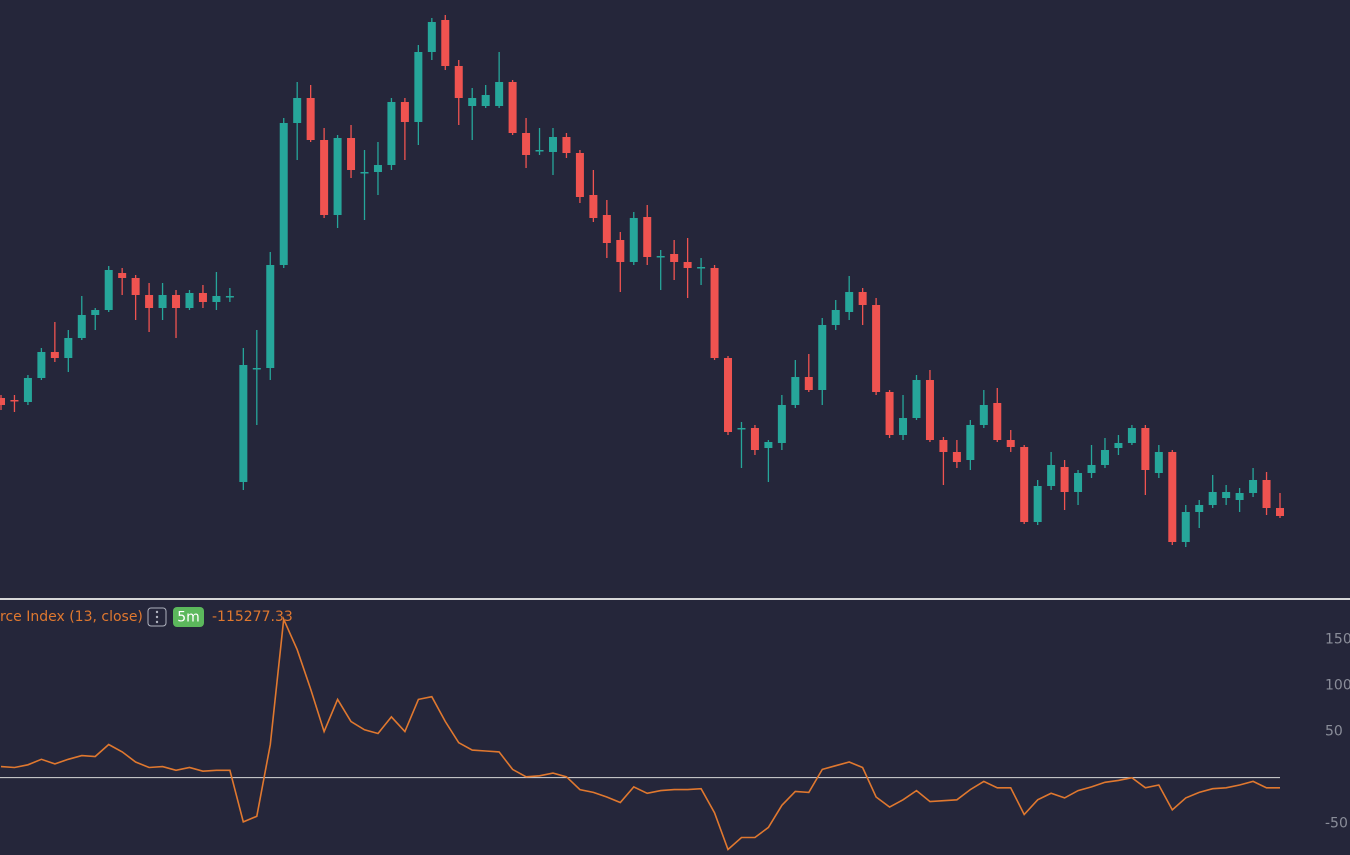 Image resolution: width=1350 pixels, height=855 pixels. What do you see at coordinates (188, 617) in the screenshot?
I see `interval-badge` at bounding box center [188, 617].